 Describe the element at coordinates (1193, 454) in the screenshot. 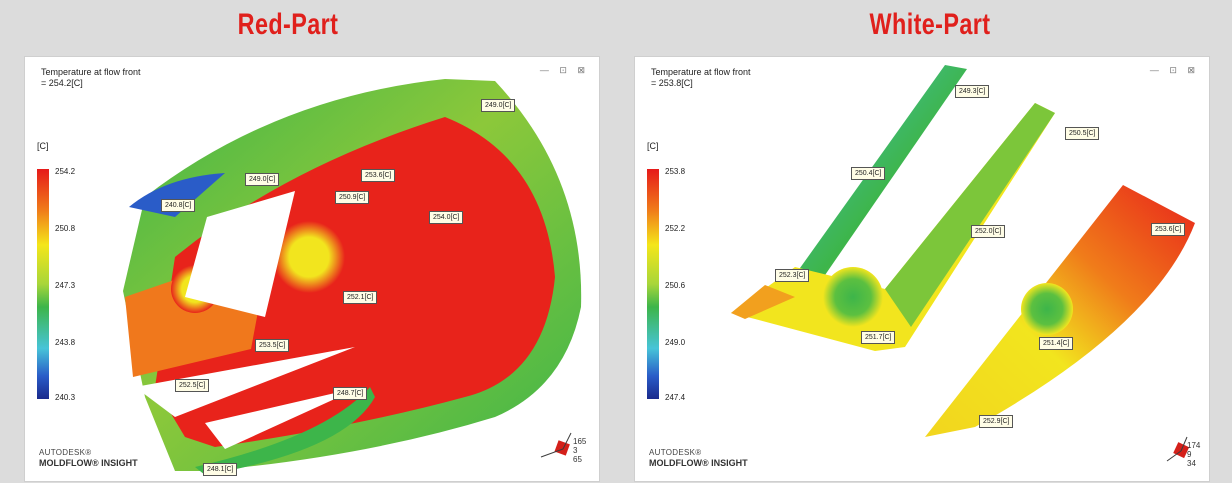

I see `axis-readout: 174 9 34` at that location.